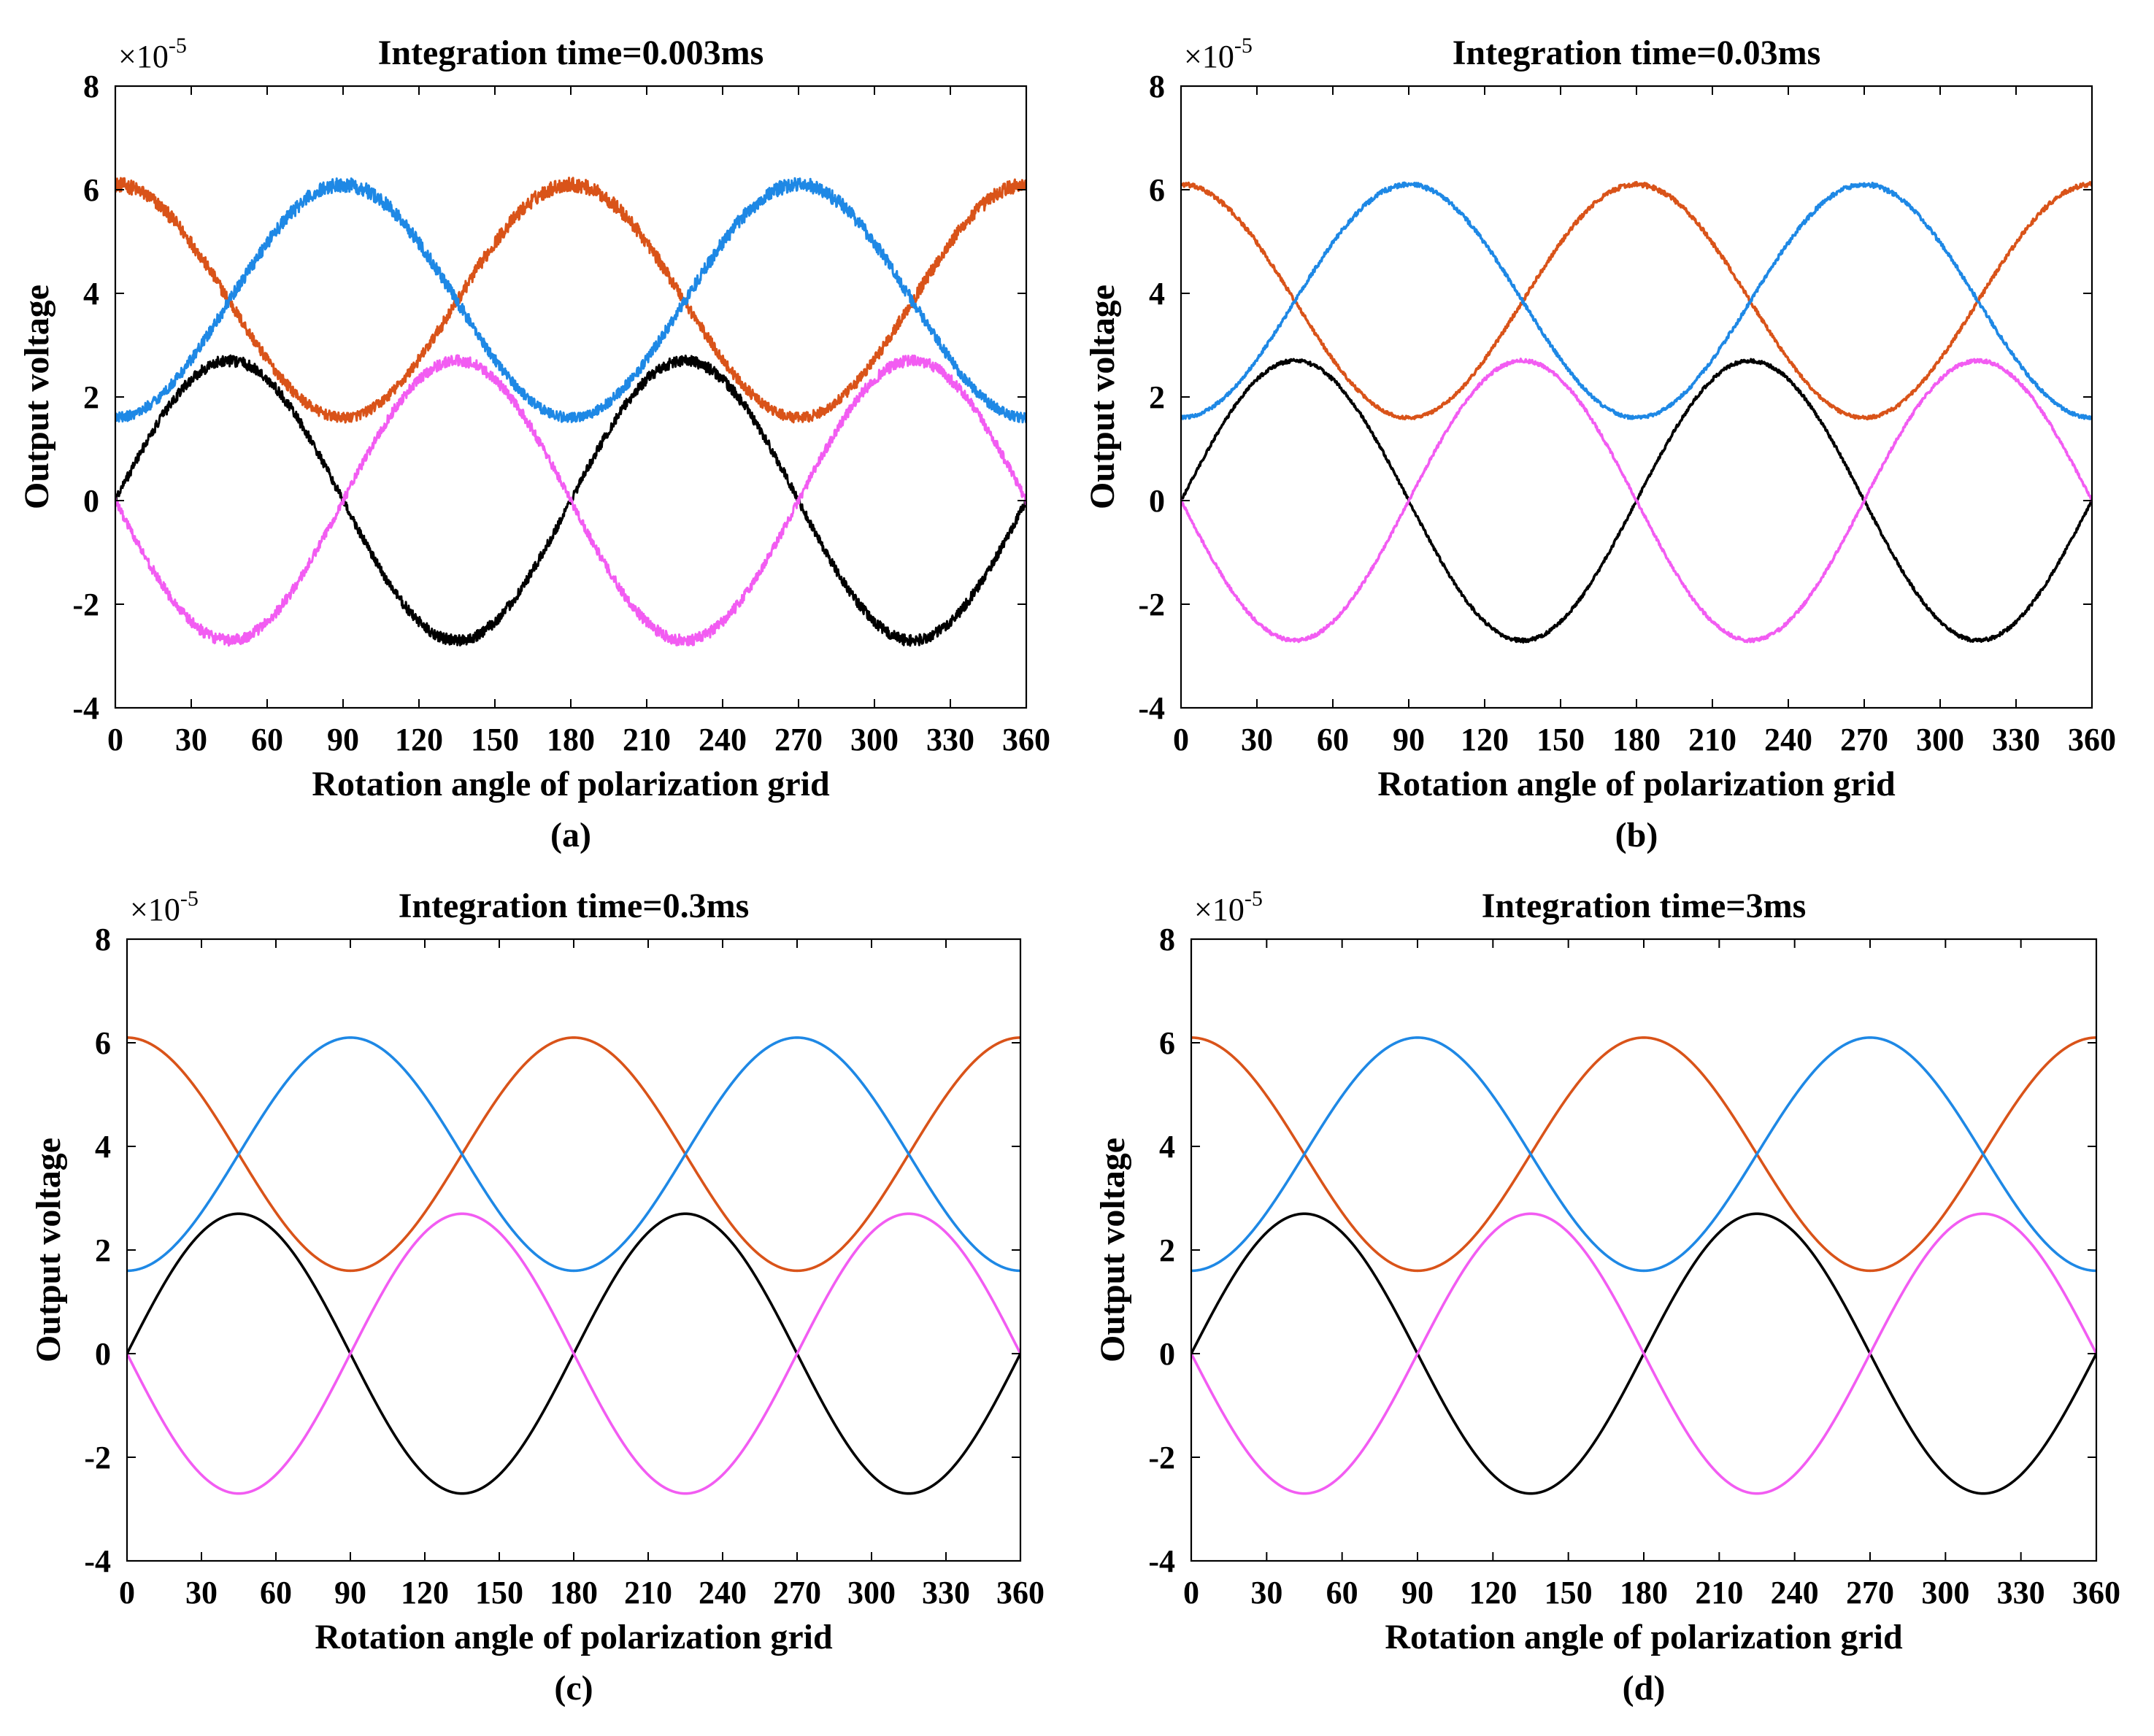 This screenshot has width=2154, height=1736. What do you see at coordinates (1644, 906) in the screenshot?
I see `chart-title: Integration time=3ms` at bounding box center [1644, 906].